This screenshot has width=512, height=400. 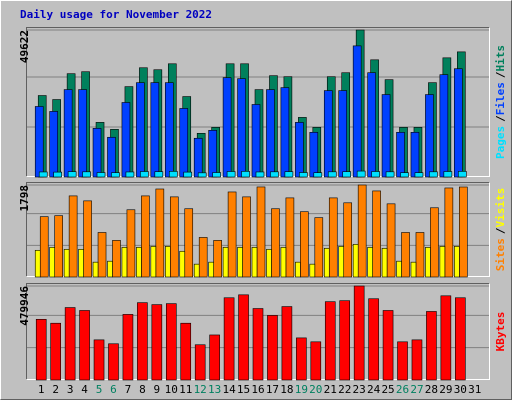 What do you see at coordinates (500, 208) in the screenshot?
I see `legend-entry: Visits` at bounding box center [500, 208].